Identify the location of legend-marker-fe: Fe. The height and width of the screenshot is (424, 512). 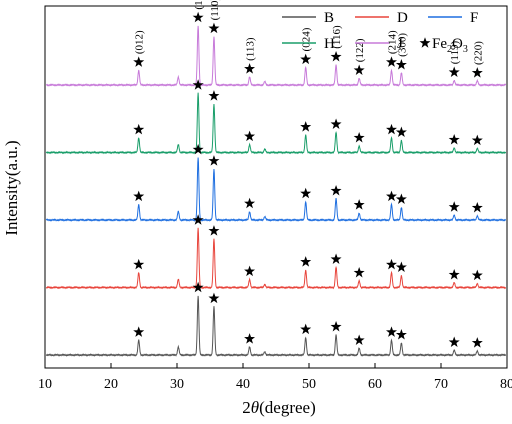
(439, 44).